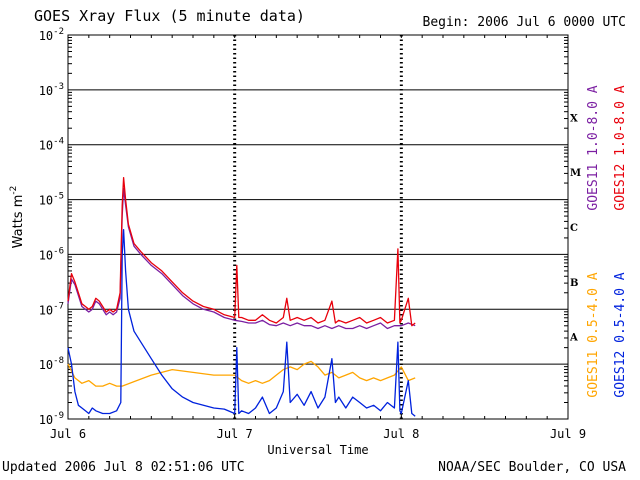 The width and height of the screenshot is (640, 480). I want to click on x-tick-label: Jul 7, so click(235, 434).